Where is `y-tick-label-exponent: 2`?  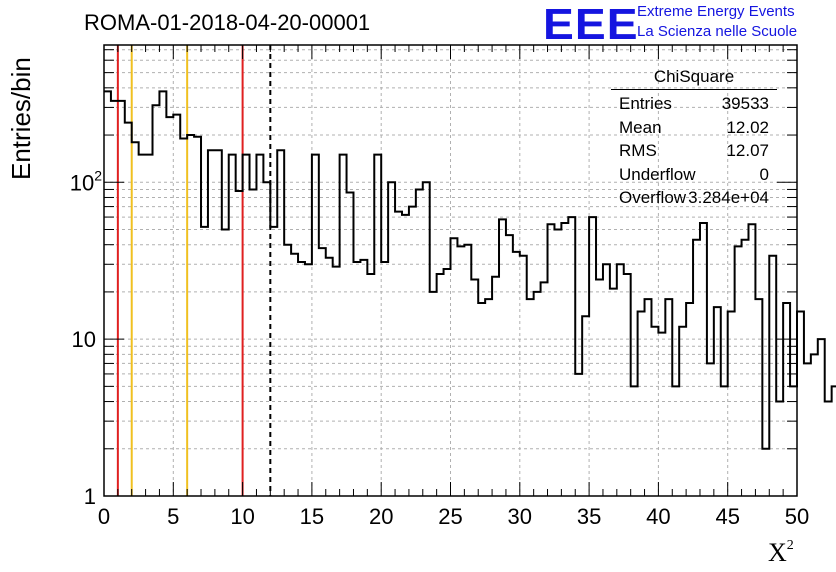 y-tick-label-exponent: 2 is located at coordinates (98, 175).